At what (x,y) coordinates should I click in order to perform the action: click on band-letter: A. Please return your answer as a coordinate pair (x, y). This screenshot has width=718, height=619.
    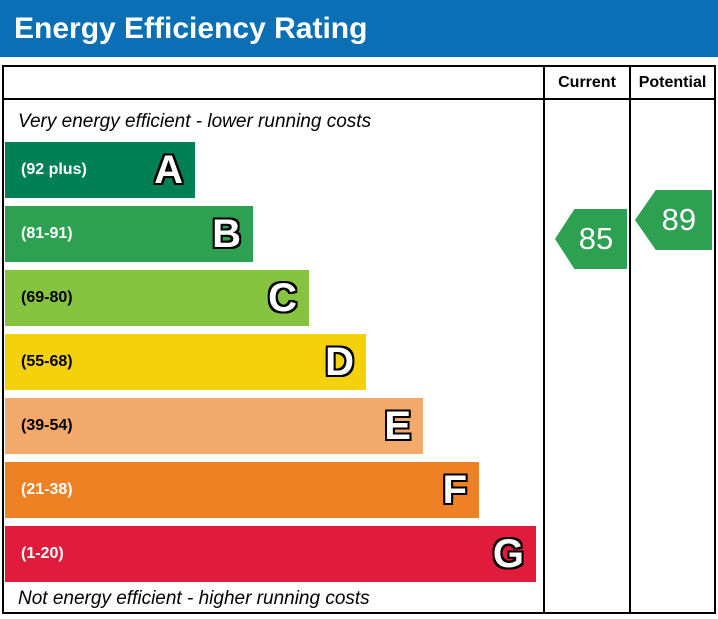
    Looking at the image, I should click on (168, 170).